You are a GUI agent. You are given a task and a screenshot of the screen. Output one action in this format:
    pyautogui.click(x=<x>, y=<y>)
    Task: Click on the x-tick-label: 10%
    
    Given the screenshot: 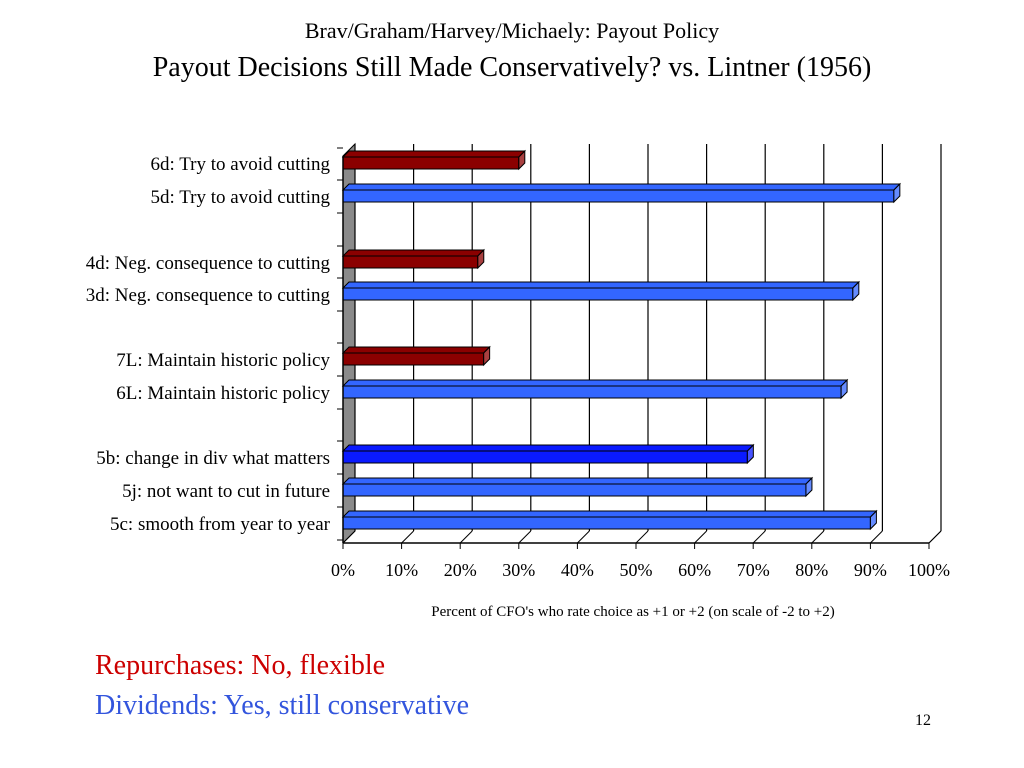 What is the action you would take?
    pyautogui.click(x=401, y=570)
    